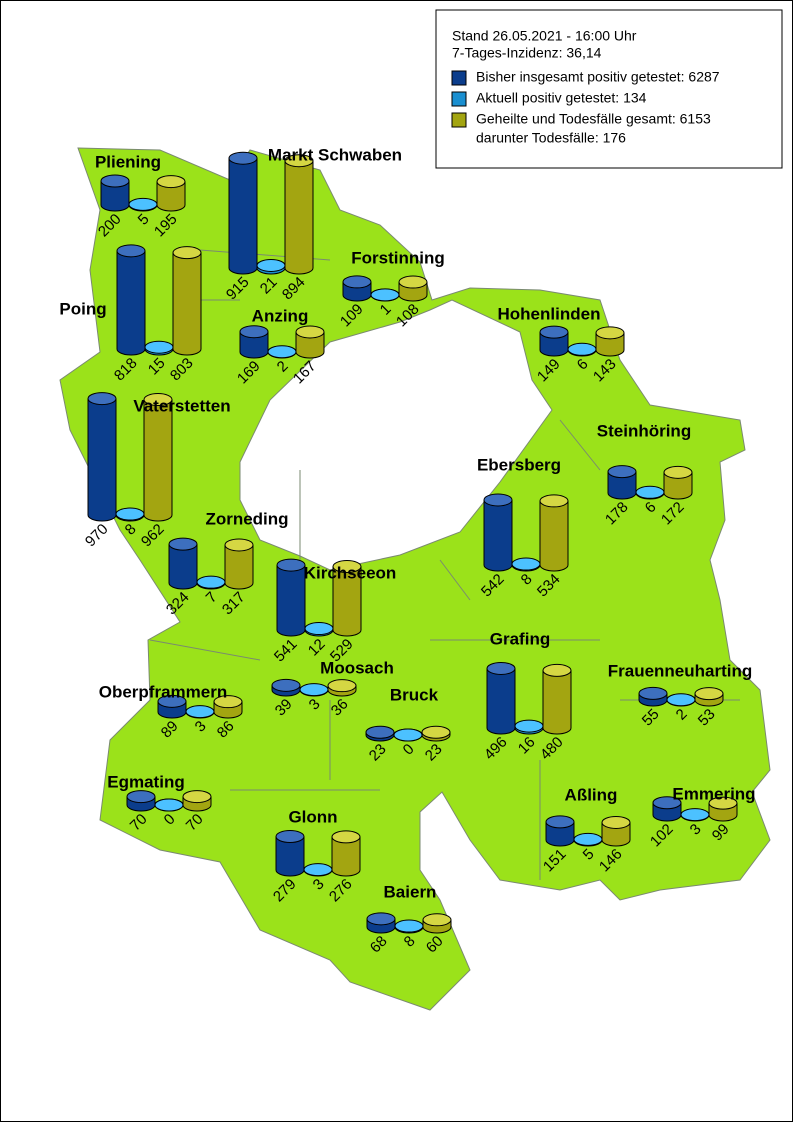 This screenshot has height=1122, width=793. I want to click on municipality-name: Baiern, so click(410, 891).